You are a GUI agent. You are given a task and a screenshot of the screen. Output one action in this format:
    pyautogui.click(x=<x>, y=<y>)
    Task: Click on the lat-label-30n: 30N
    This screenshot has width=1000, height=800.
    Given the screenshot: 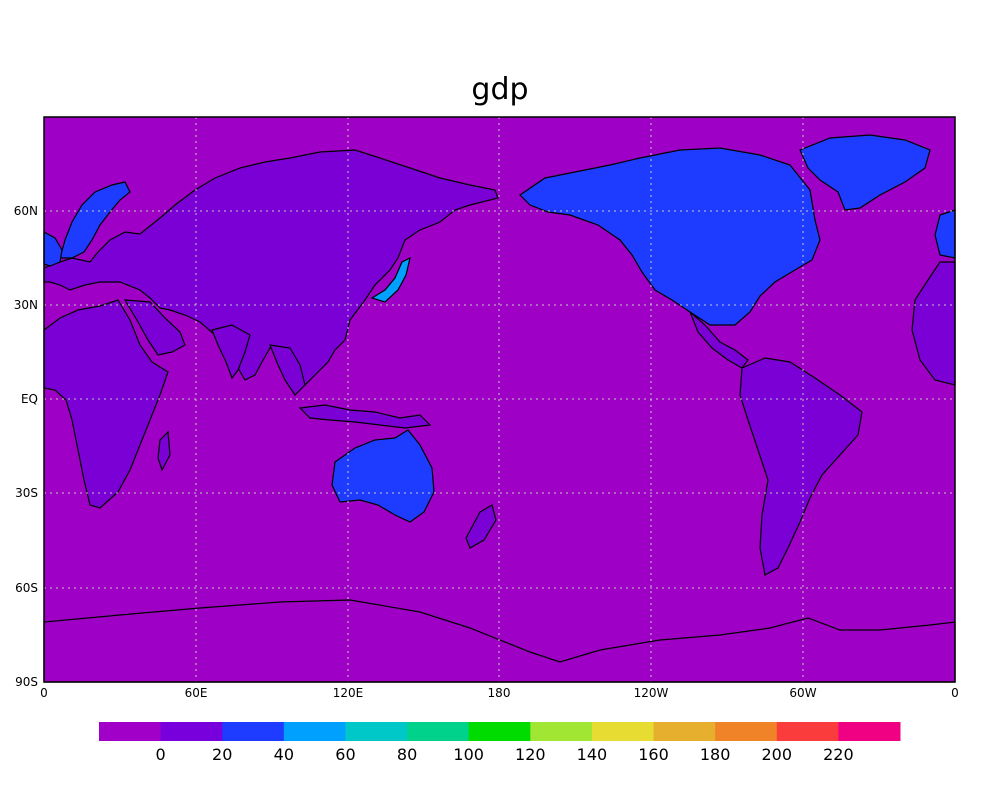 What is the action you would take?
    pyautogui.click(x=26, y=305)
    